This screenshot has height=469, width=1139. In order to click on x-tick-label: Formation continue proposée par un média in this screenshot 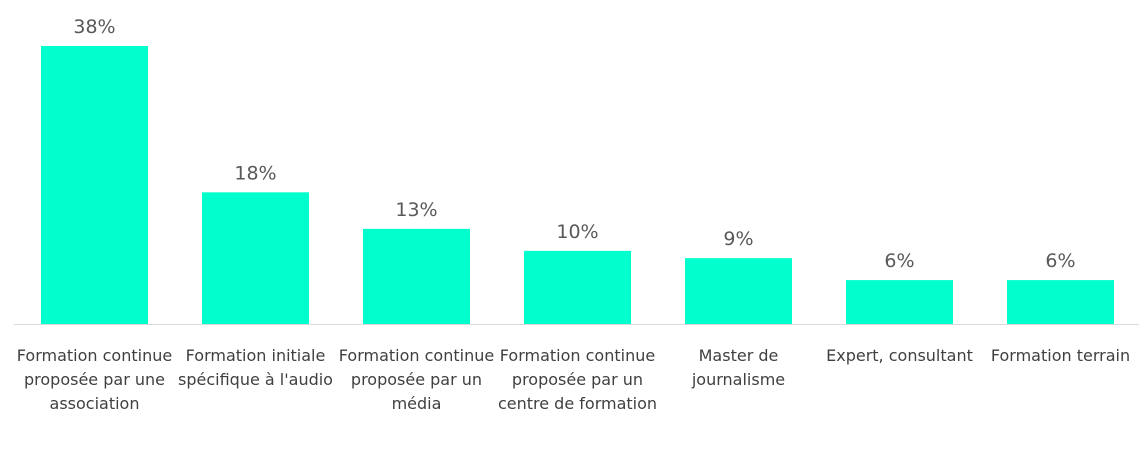, I will do `click(416, 379)`.